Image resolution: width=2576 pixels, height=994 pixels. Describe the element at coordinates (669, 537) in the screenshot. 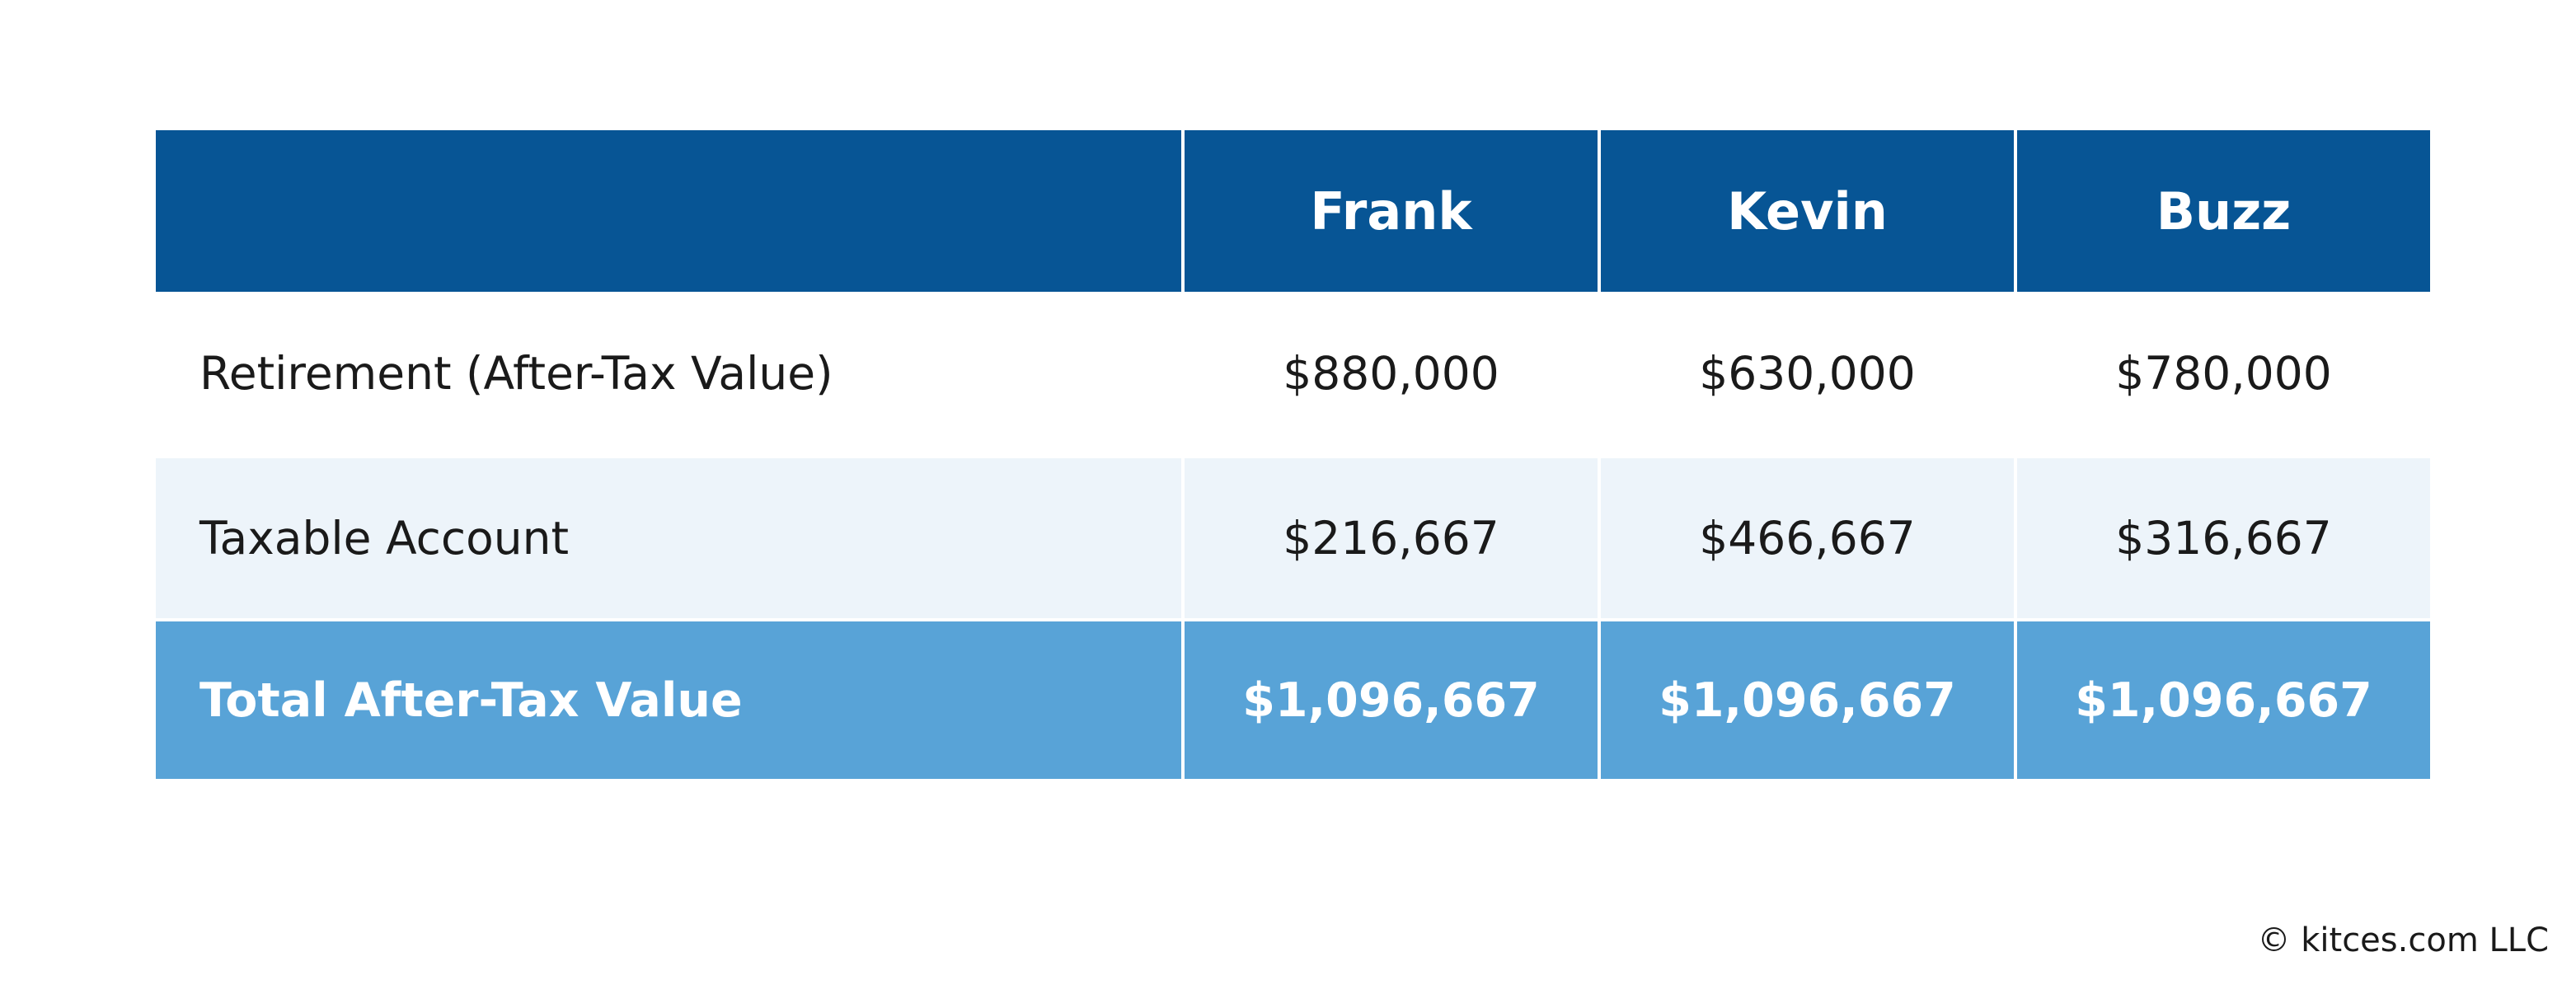

I see `row-label-taxable: Taxable Account` at that location.